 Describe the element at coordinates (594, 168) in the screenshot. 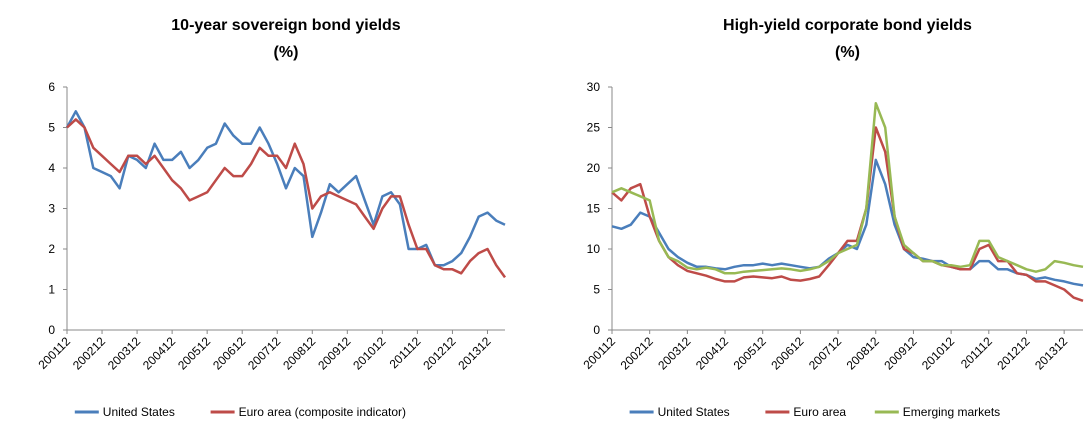

I see `y-tick-label: 20` at that location.